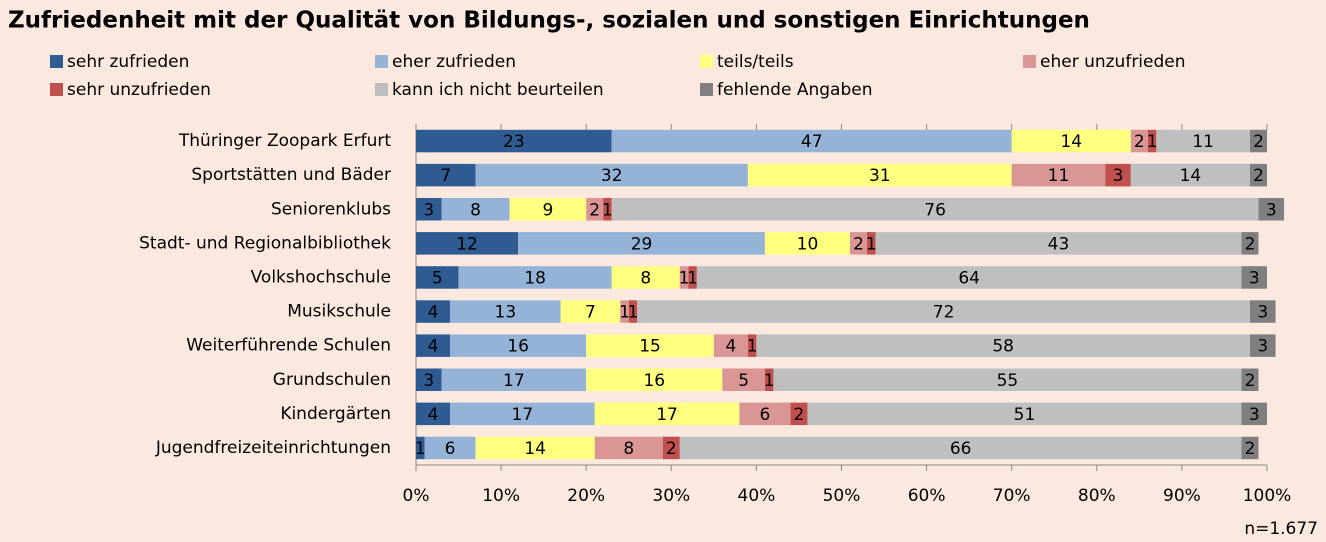 This screenshot has height=542, width=1326. I want to click on data-label: 13, so click(506, 313).